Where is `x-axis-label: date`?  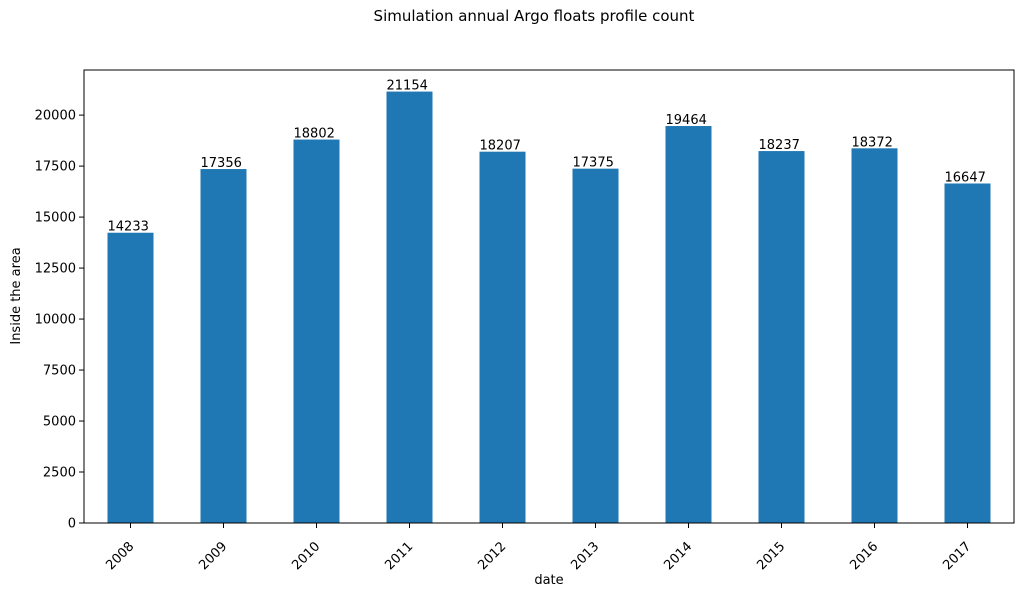
x-axis-label: date is located at coordinates (548, 580).